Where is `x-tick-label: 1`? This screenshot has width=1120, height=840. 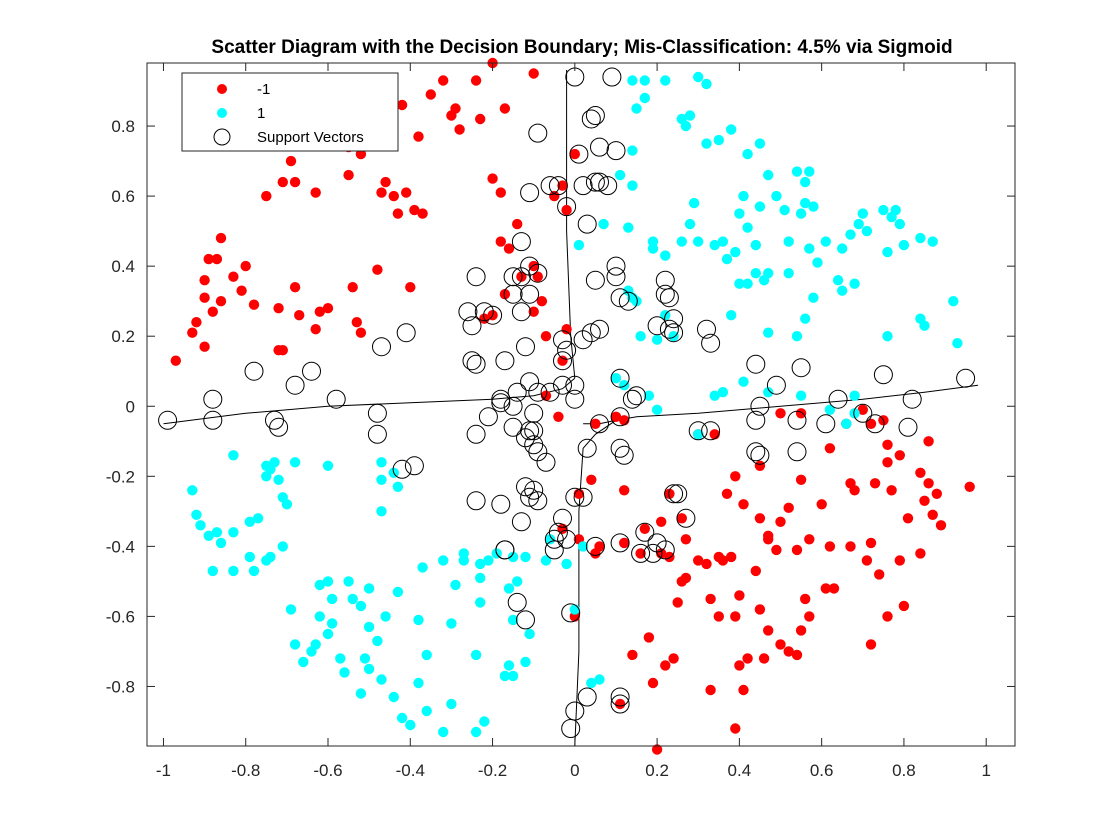
x-tick-label: 1 is located at coordinates (985, 770).